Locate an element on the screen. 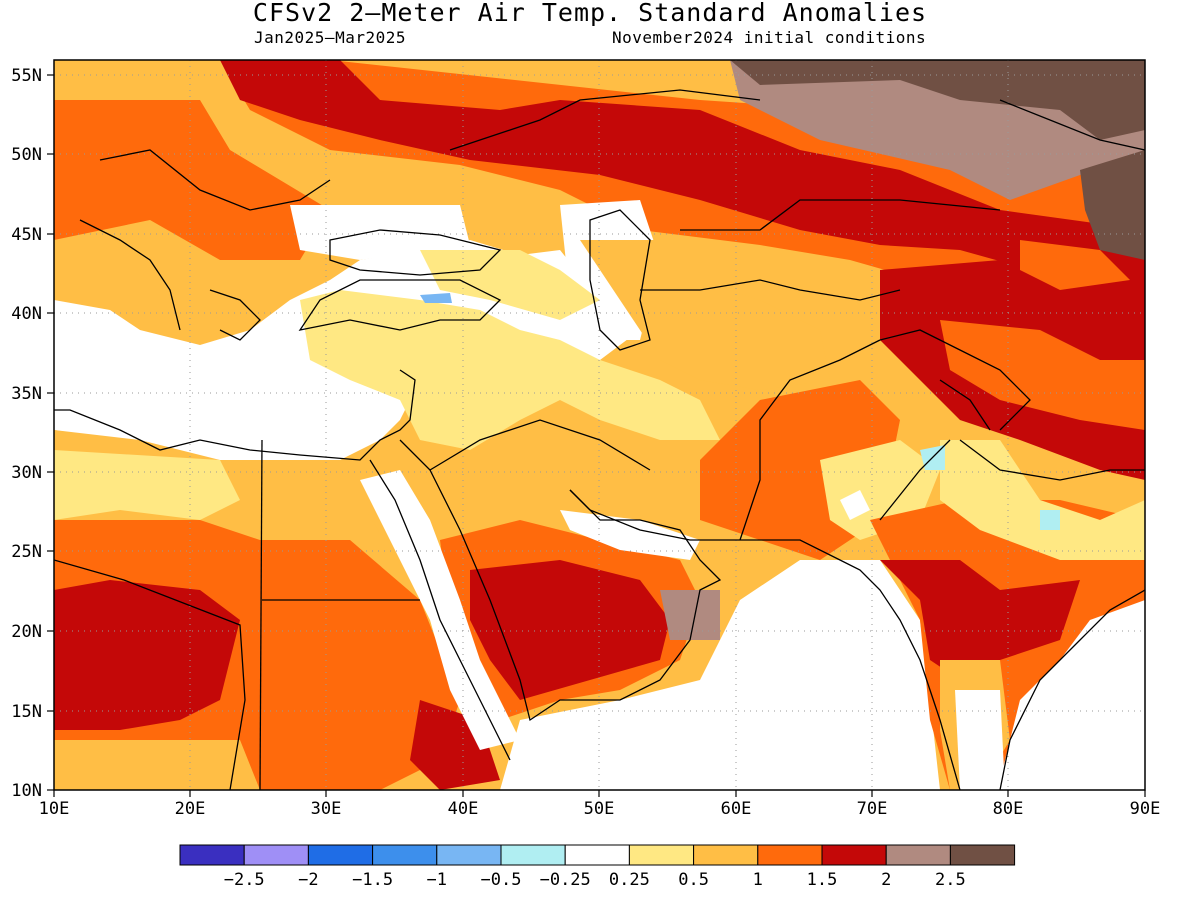 Image resolution: width=1200 pixels, height=900 pixels. y-tick-label: 30N is located at coordinates (26, 473).